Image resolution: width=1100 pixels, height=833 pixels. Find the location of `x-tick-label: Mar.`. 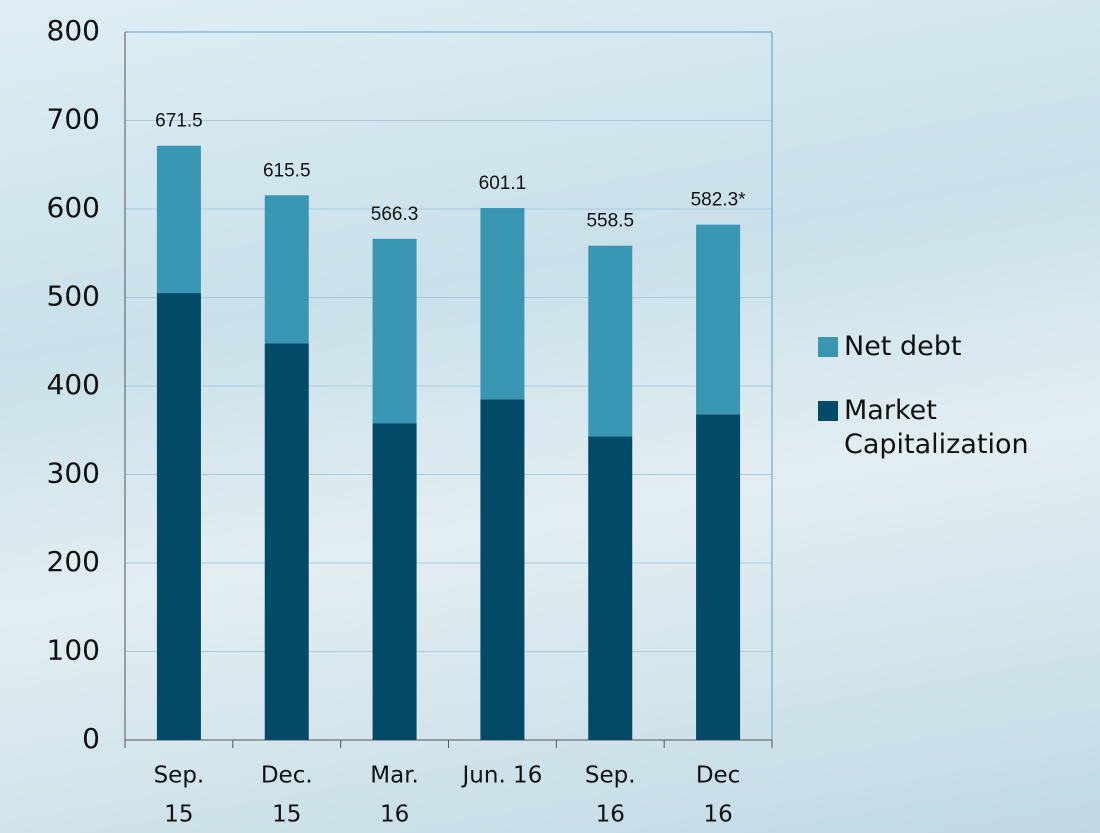

x-tick-label: Mar. is located at coordinates (394, 776).